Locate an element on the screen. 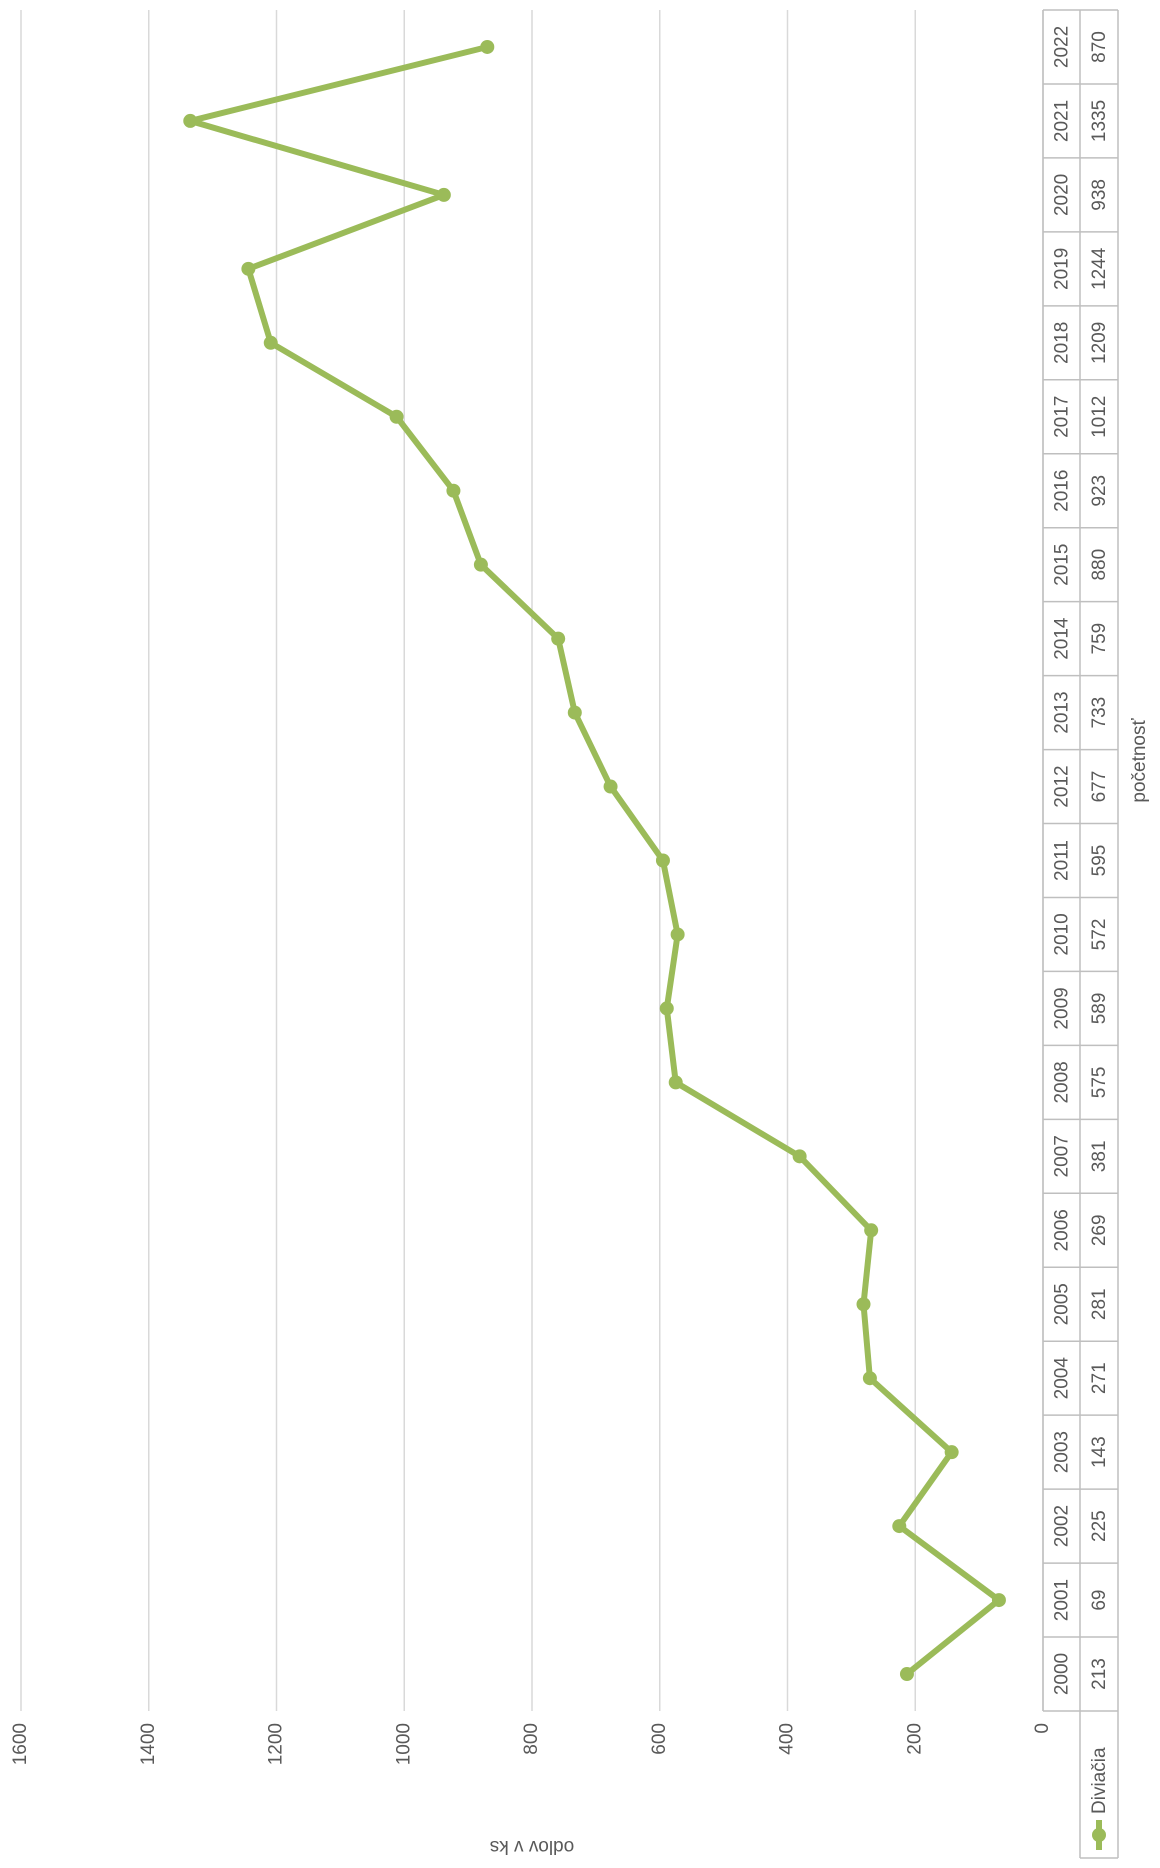 Image resolution: width=1160 pixels, height=1868 pixels. x-tick-label: 2008 is located at coordinates (1062, 1082).